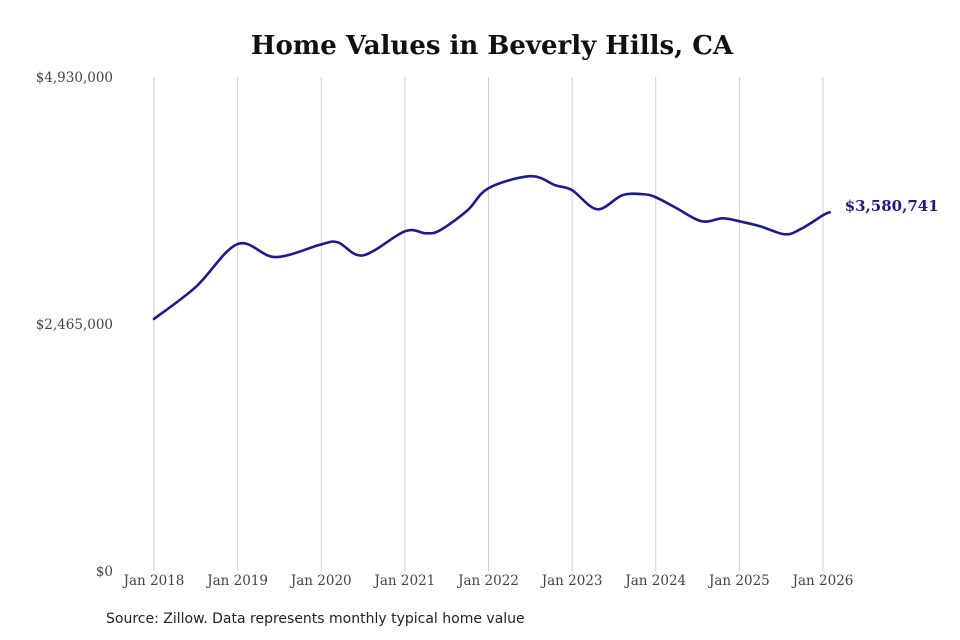  I want to click on y-axis-ticks: $0 $2,465,000 $4,930,000, so click(74, 325).